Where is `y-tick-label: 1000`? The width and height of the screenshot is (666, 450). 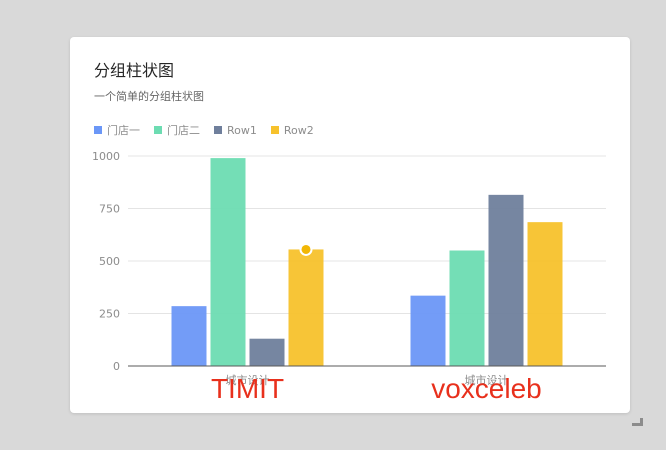 y-tick-label: 1000 is located at coordinates (106, 156).